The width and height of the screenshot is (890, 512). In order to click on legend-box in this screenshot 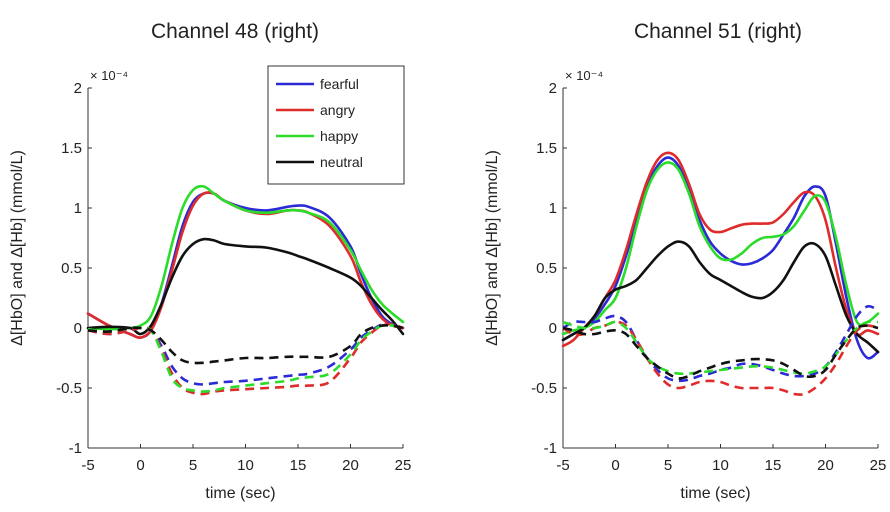, I will do `click(336, 125)`.